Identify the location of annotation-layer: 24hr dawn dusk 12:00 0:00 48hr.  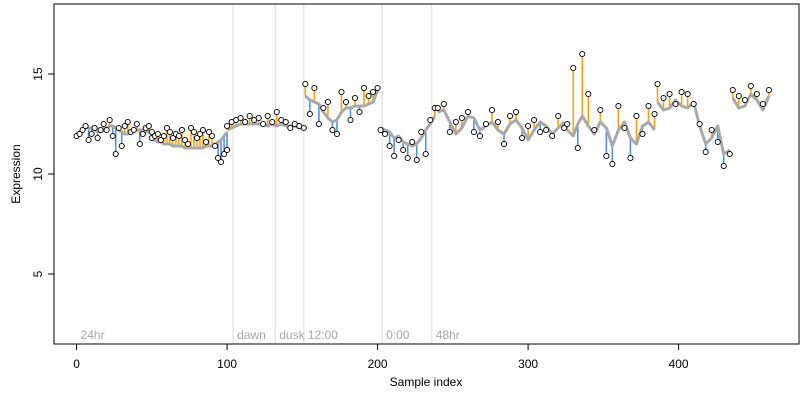
(270, 335).